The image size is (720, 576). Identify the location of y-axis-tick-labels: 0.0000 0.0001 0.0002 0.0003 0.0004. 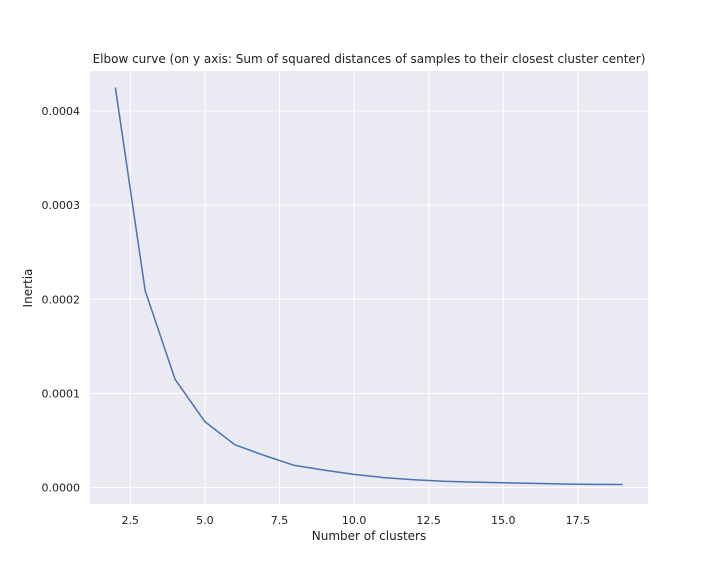
(61, 300).